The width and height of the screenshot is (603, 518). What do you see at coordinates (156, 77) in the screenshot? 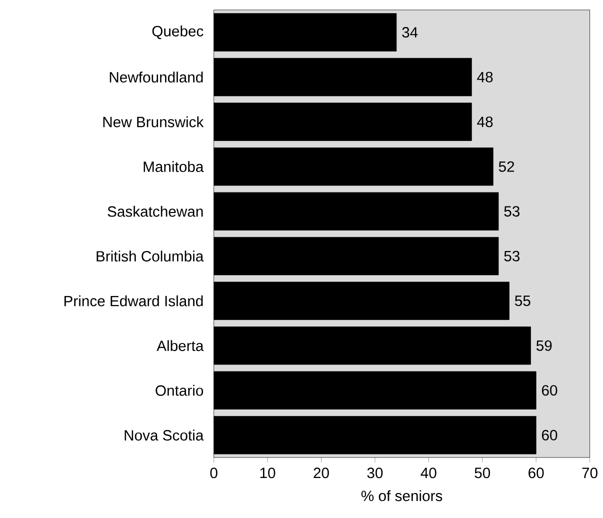
I see `y-tick-label: Newfoundland` at bounding box center [156, 77].